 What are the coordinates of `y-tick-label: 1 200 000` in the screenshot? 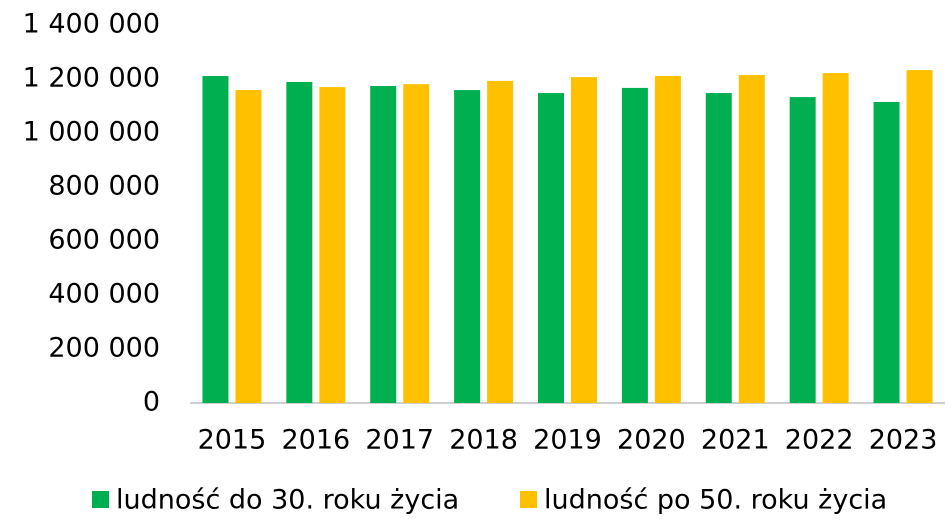 It's located at (91, 78).